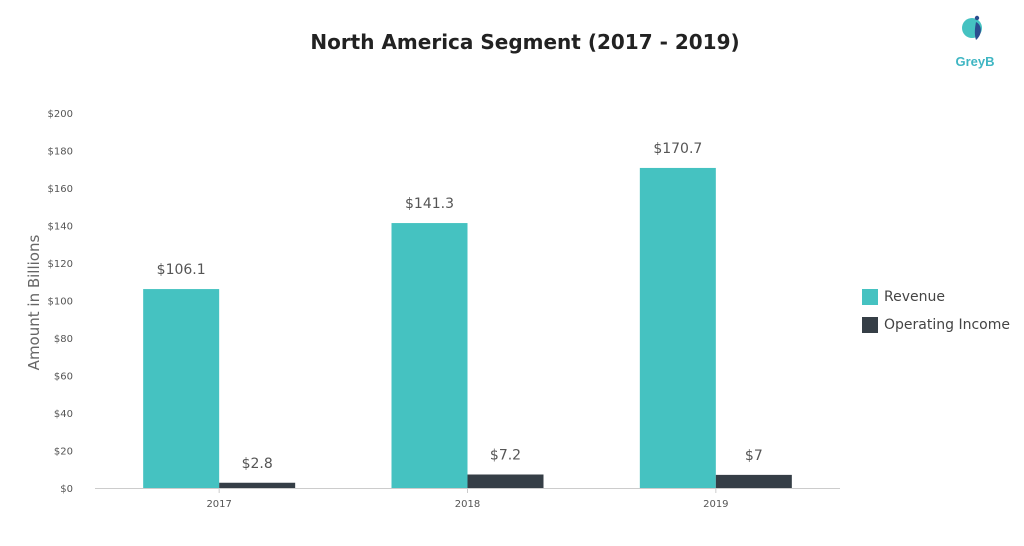 The height and width of the screenshot is (546, 1024). I want to click on bar-operating-income-2018, so click(505, 481).